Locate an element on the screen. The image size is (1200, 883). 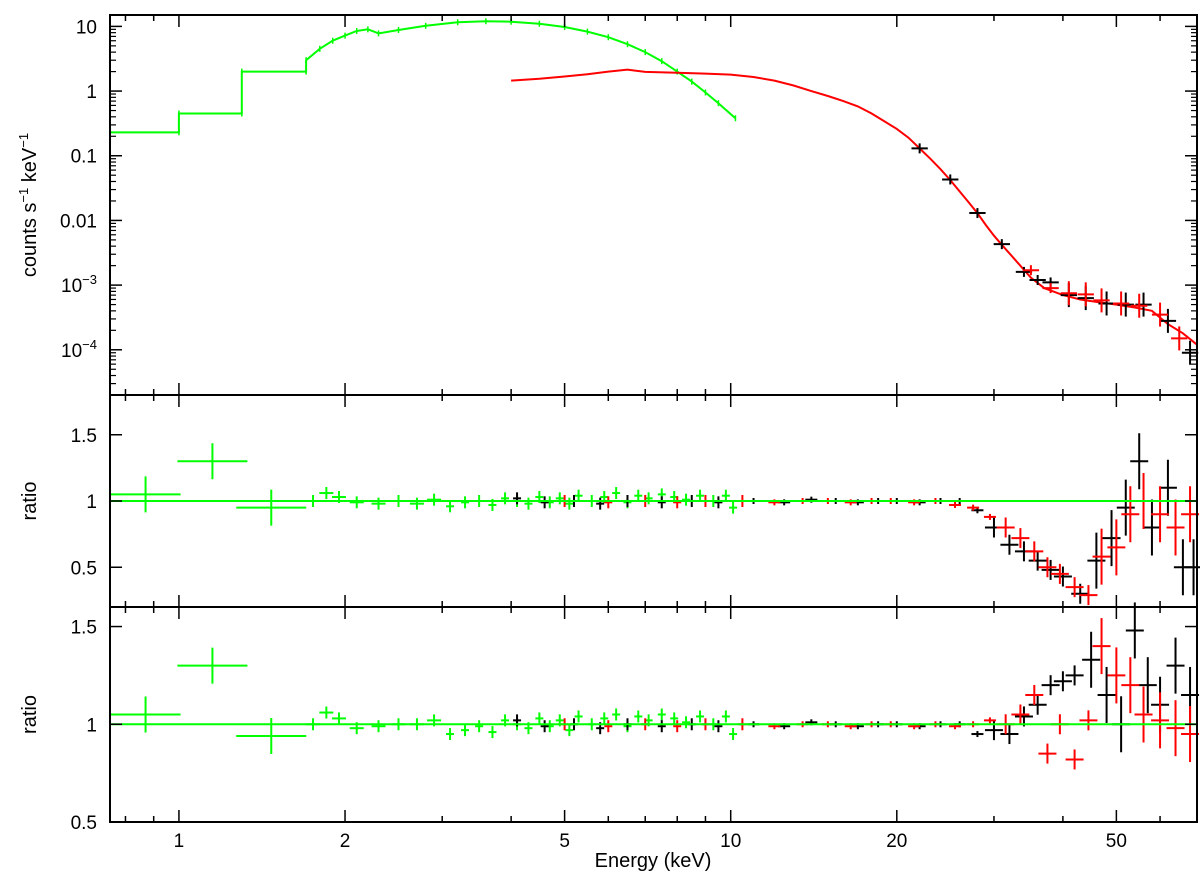
panel-1-ylabel: counts s−1 keV−1 is located at coordinates (28, 205).